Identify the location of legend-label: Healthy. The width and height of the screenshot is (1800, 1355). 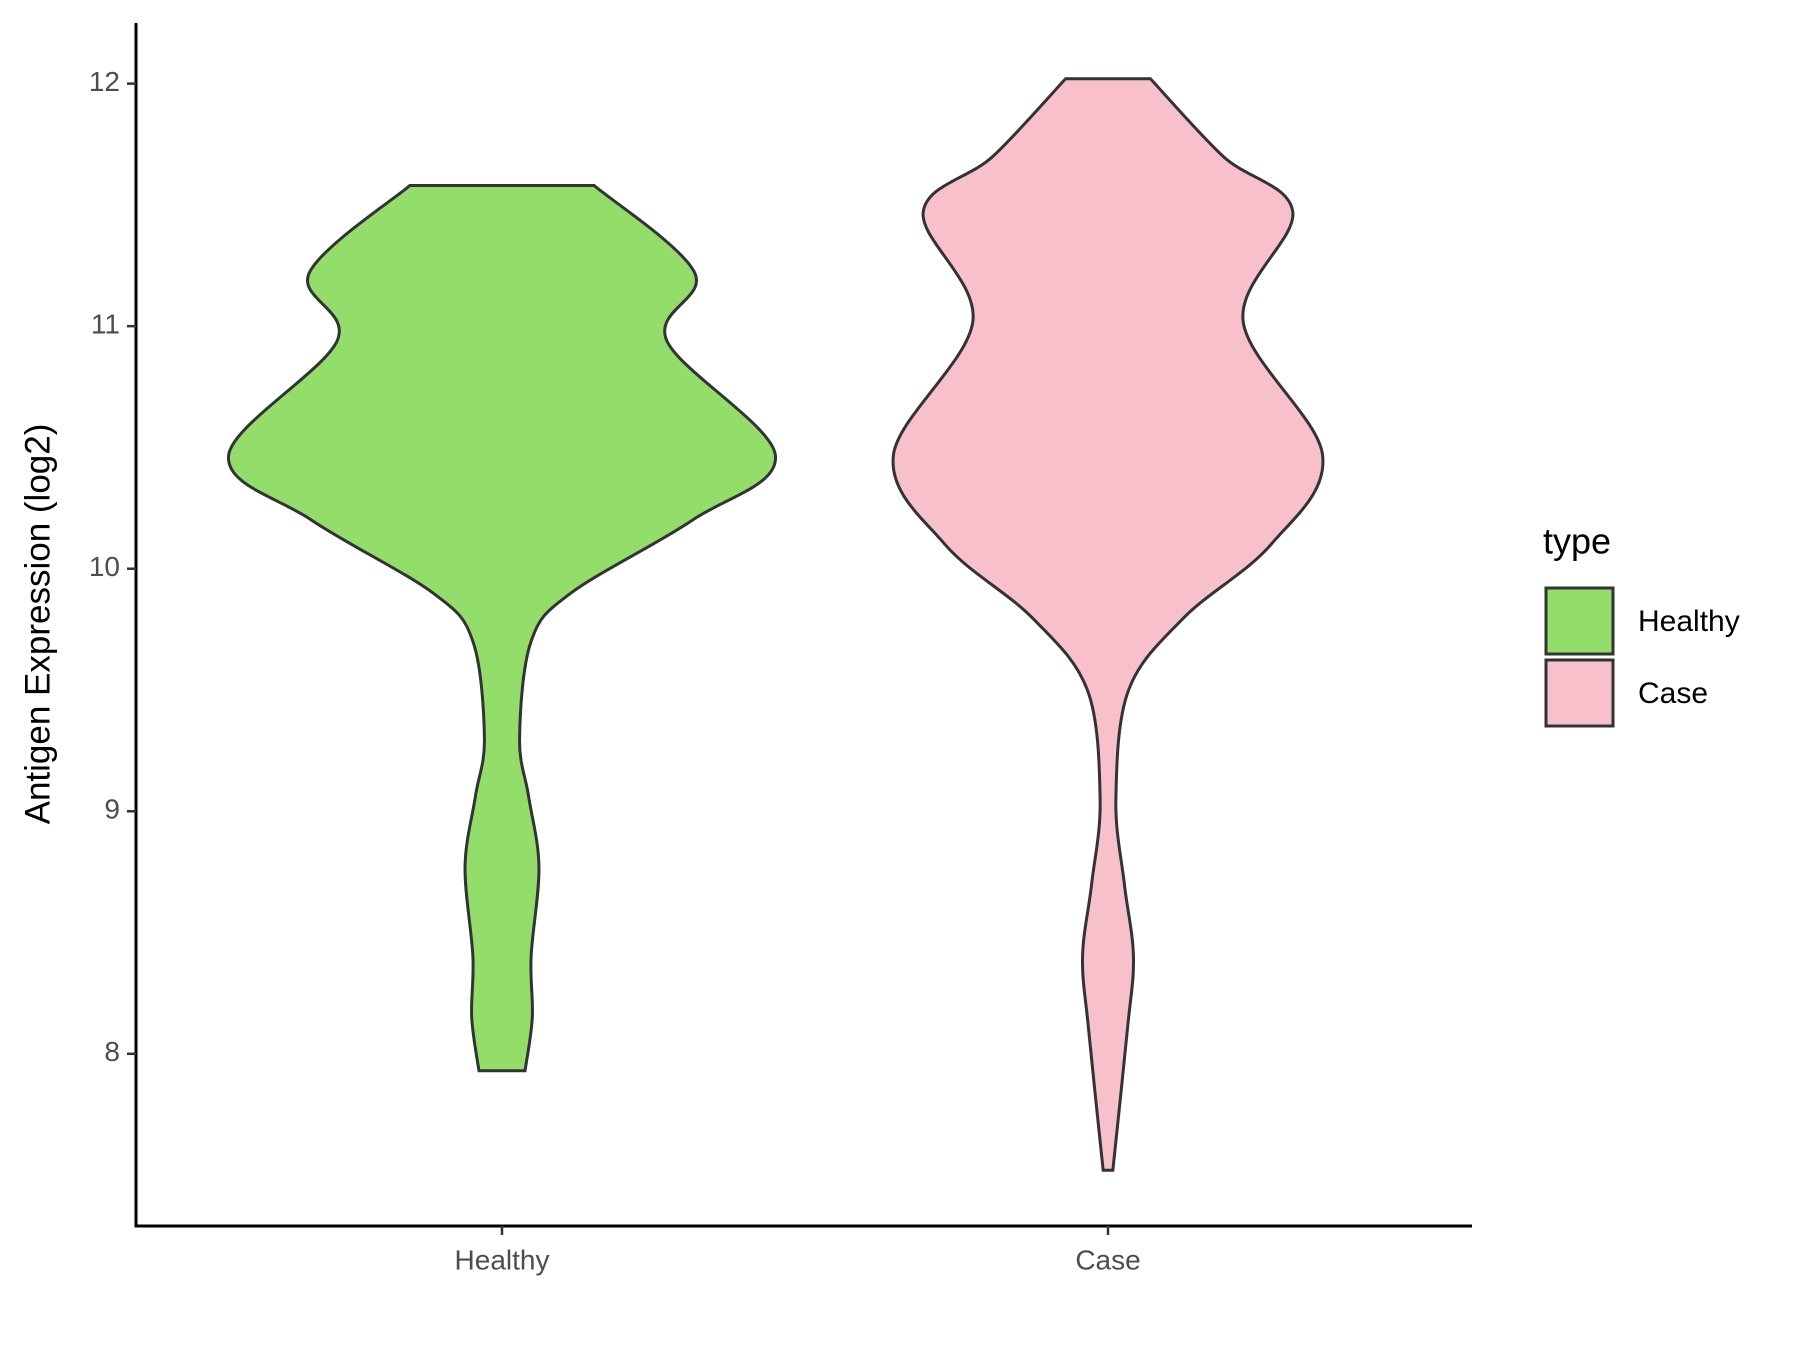
(1689, 621).